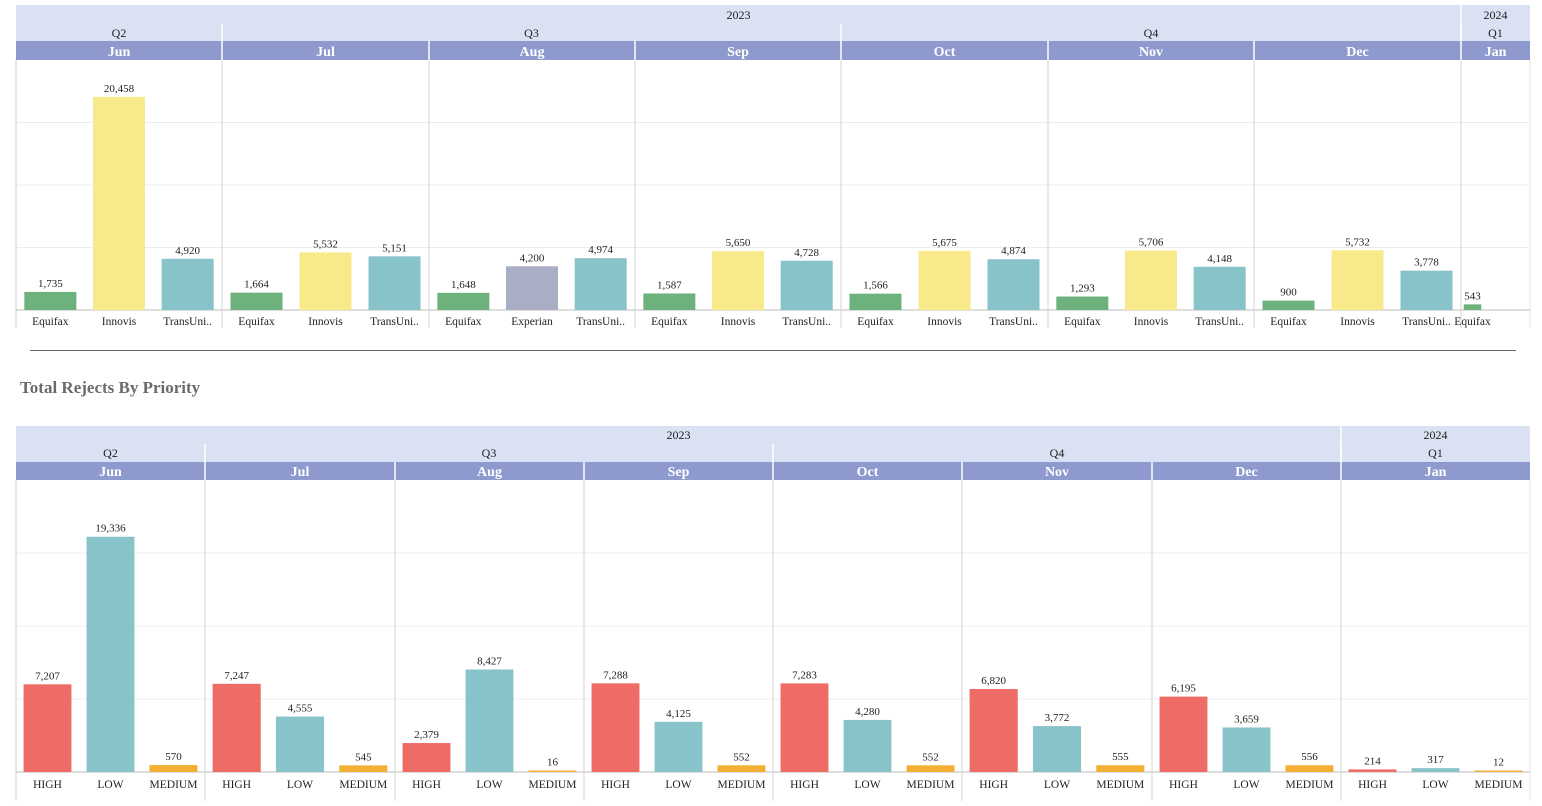  Describe the element at coordinates (875, 286) in the screenshot. I see `bar-value-label: 1,566` at that location.